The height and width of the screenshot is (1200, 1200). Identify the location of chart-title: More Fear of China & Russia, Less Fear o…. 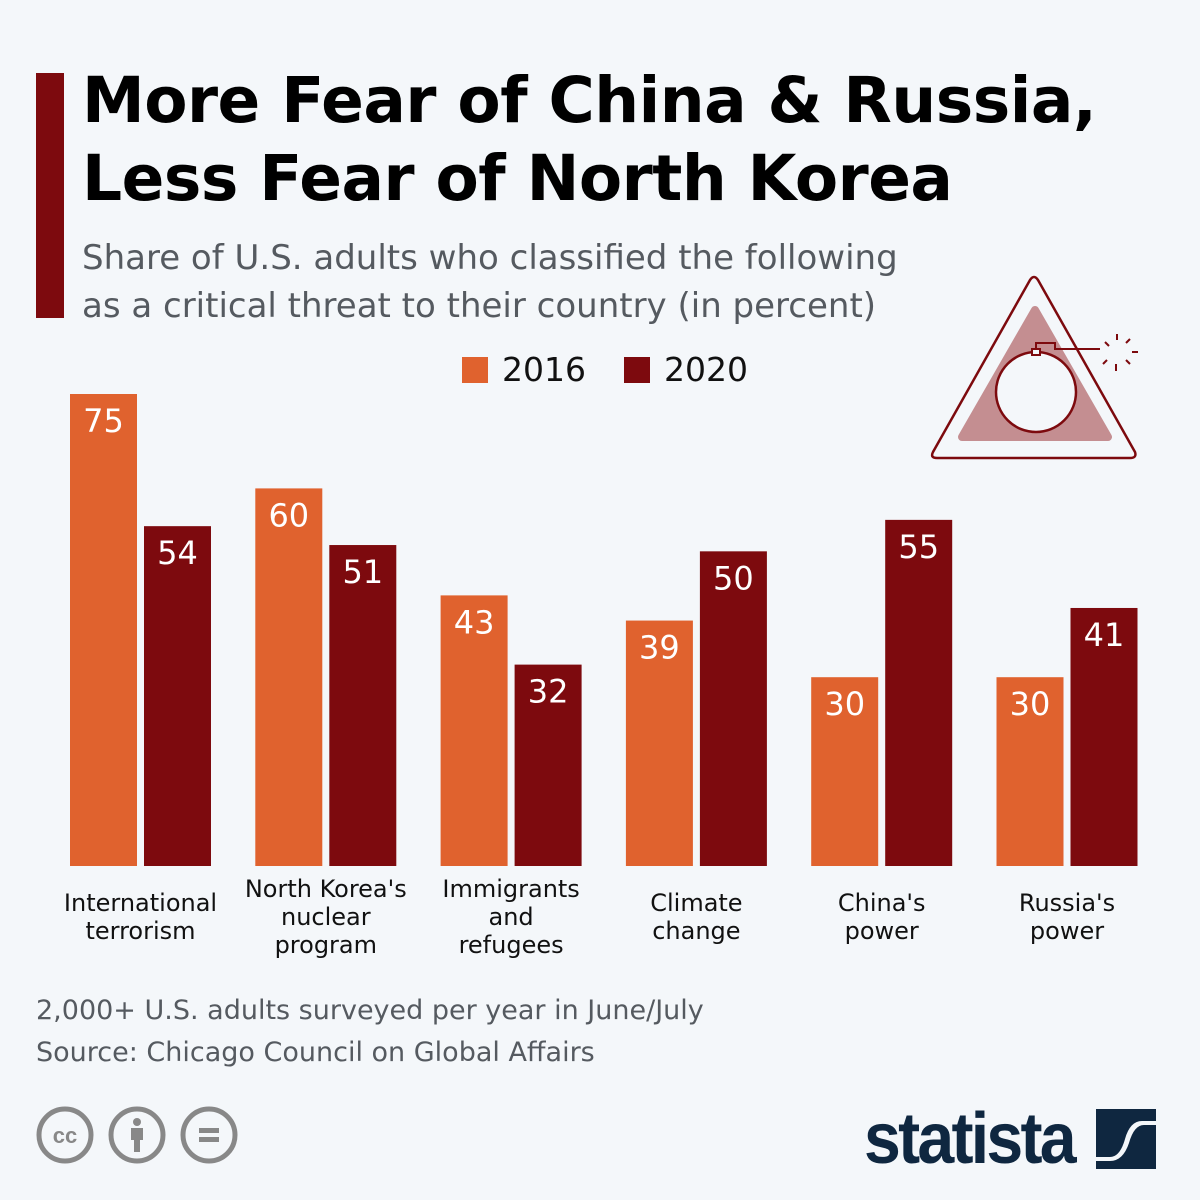
(589, 140).